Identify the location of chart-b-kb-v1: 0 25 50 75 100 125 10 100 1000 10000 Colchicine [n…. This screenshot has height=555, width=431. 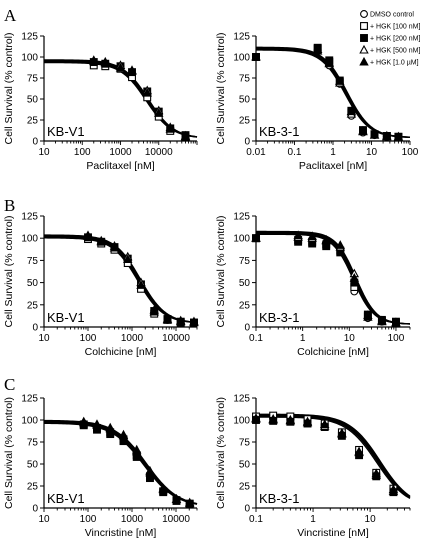
(101, 285).